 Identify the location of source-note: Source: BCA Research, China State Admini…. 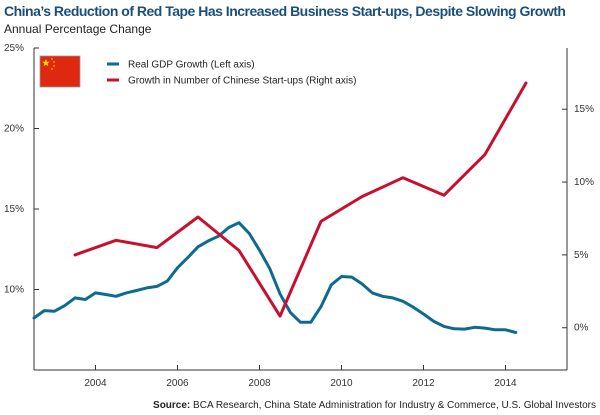
(374, 405).